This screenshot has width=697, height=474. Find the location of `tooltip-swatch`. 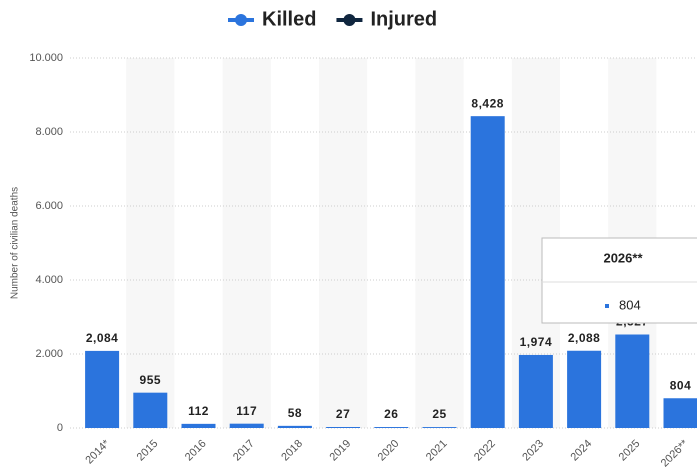

tooltip-swatch is located at coordinates (607, 306).